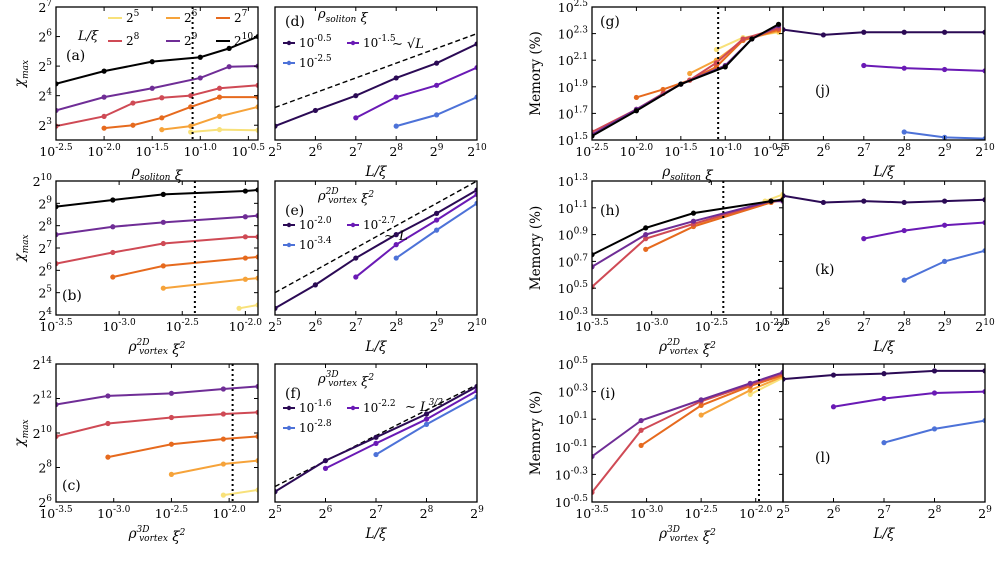 This screenshot has height=565, width=997. I want to click on reference-label-f: ∼ L3/2, so click(424, 406).